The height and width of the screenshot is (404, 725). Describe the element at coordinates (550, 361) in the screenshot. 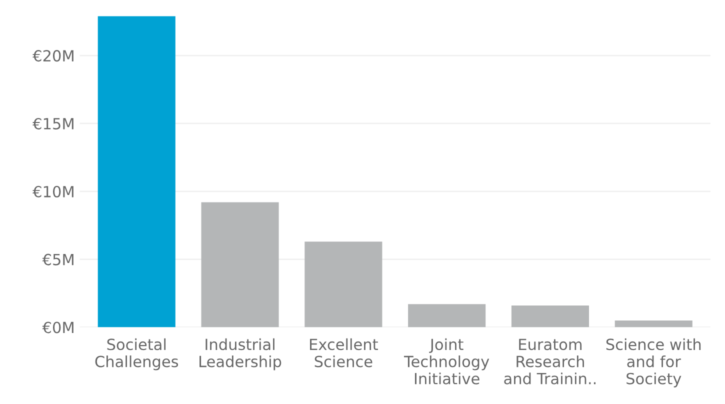

I see `x-tick-label: Euratom Research and Trainin..` at that location.